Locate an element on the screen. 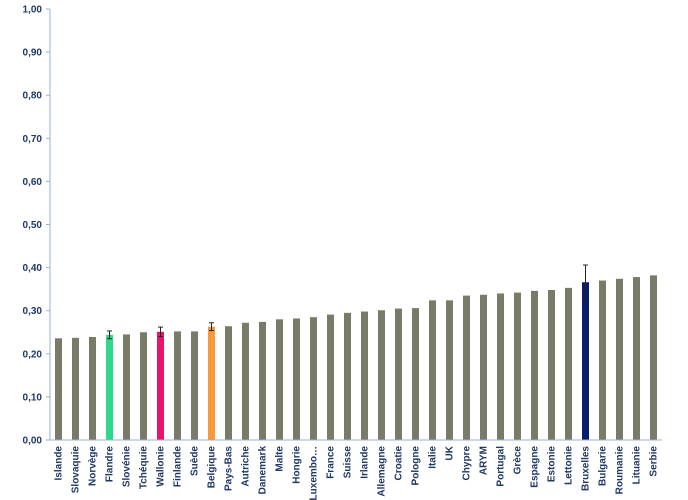  x-tick-label: France is located at coordinates (331, 462).